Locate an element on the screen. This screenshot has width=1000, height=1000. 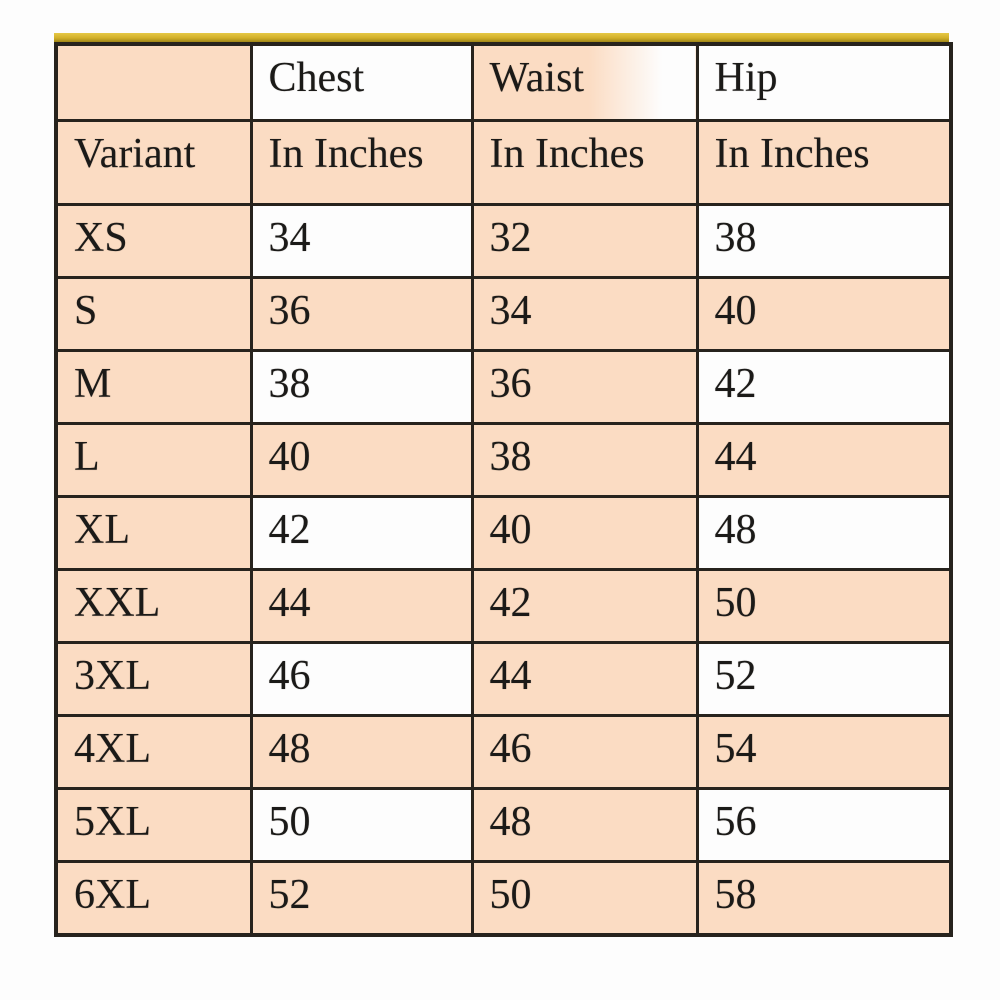
row-6xl: 6XL 52 50 58 is located at coordinates (503, 898).